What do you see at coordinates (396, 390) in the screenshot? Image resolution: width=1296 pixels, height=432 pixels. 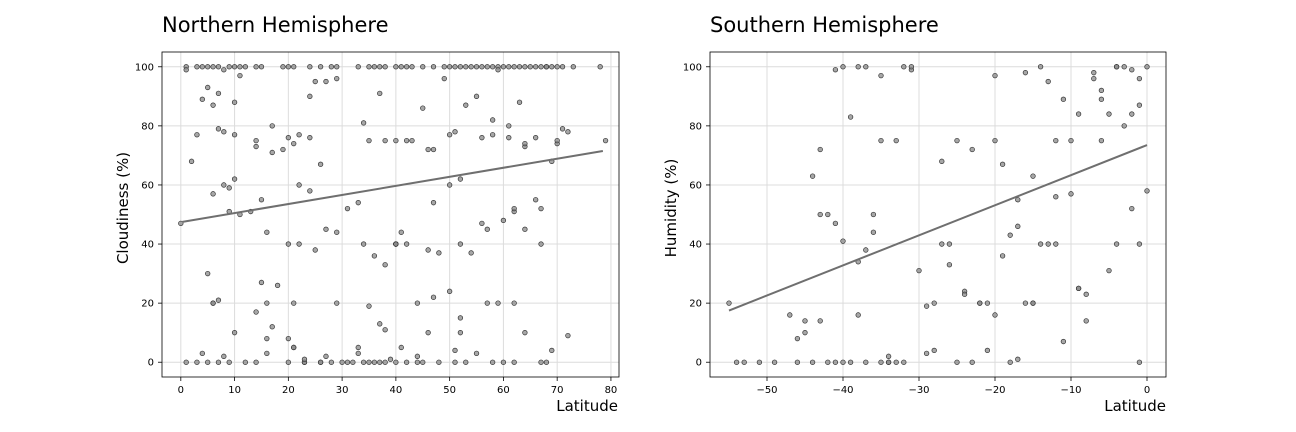 I see `x-tick-label: 40` at bounding box center [396, 390].